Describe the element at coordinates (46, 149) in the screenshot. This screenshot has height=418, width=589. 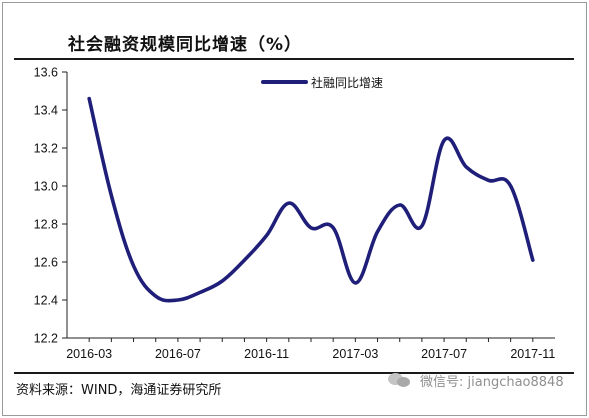
I see `y-tick-label: 13.2` at that location.